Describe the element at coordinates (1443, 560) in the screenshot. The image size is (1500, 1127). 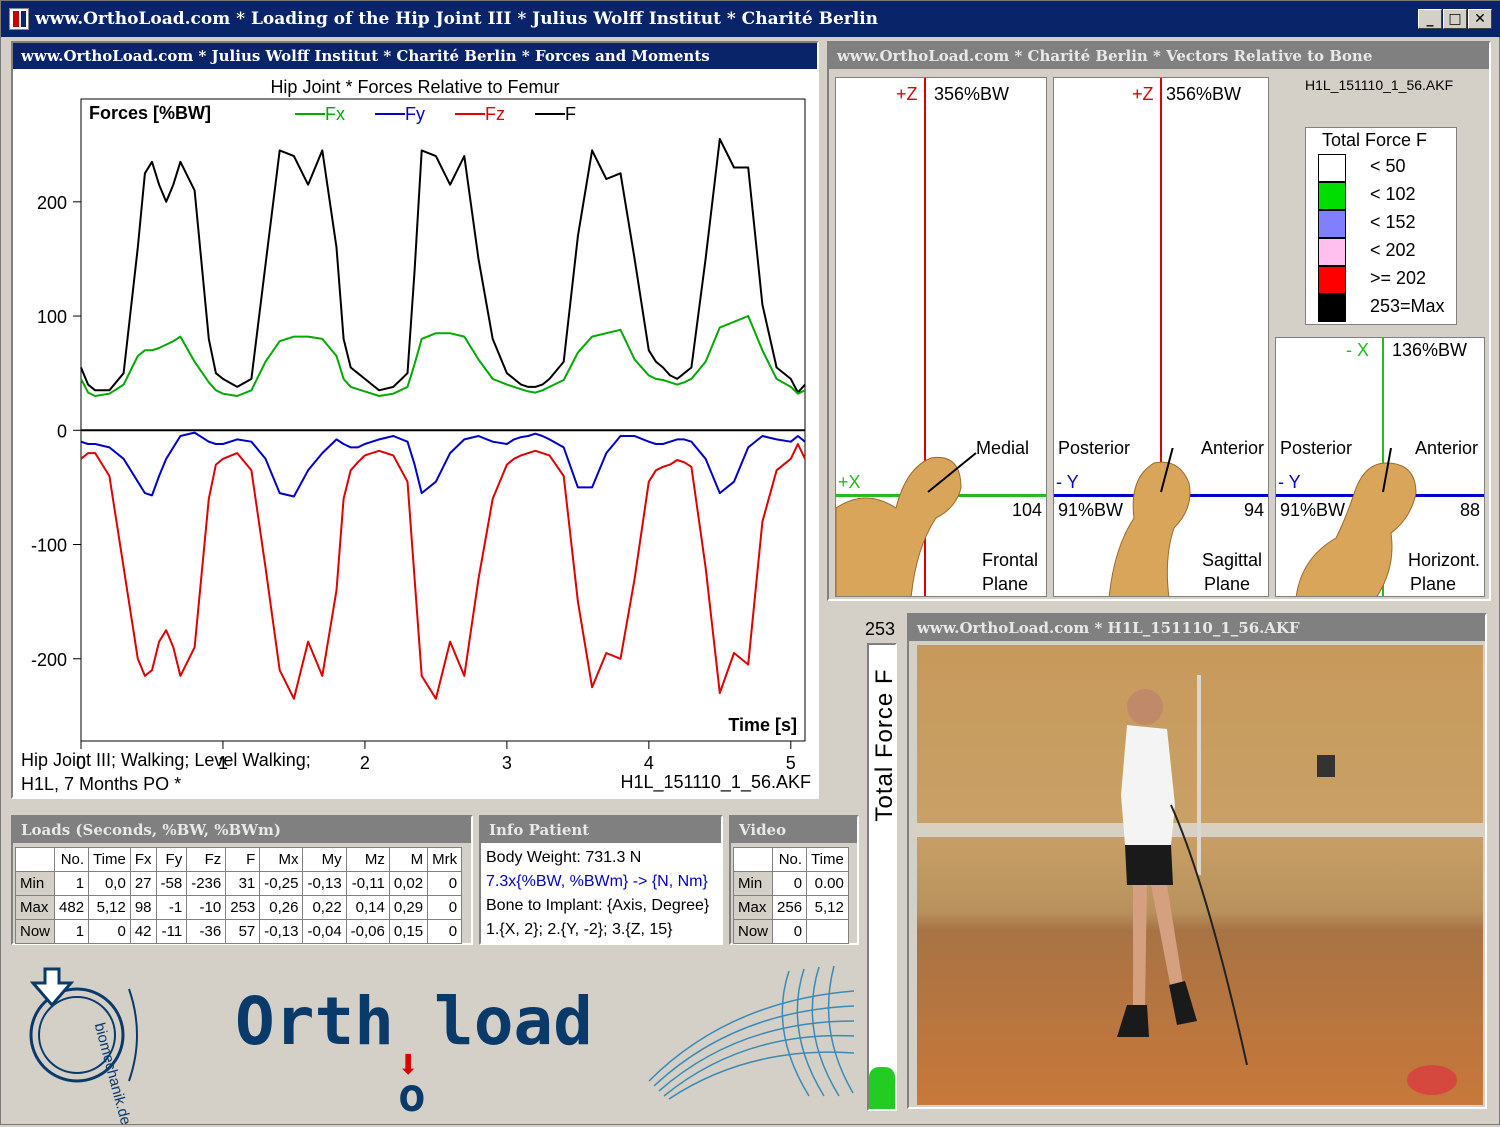
I see `horizontal-plane-label1: Horizont.` at that location.